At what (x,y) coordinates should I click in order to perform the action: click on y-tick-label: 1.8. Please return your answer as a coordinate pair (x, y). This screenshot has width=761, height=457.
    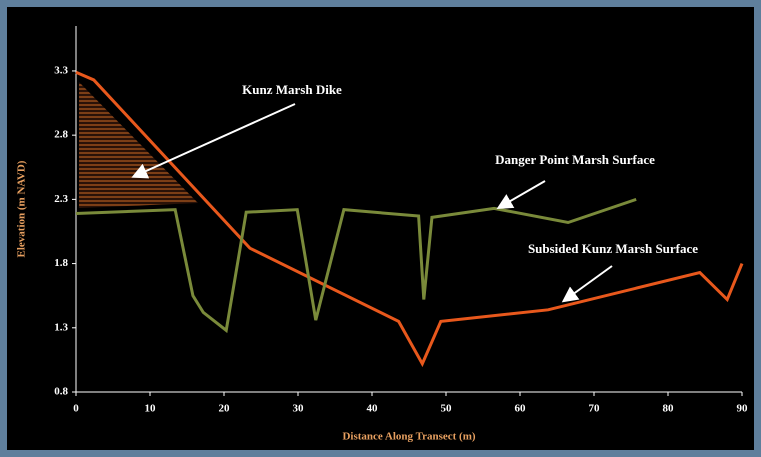
    Looking at the image, I should click on (61, 263).